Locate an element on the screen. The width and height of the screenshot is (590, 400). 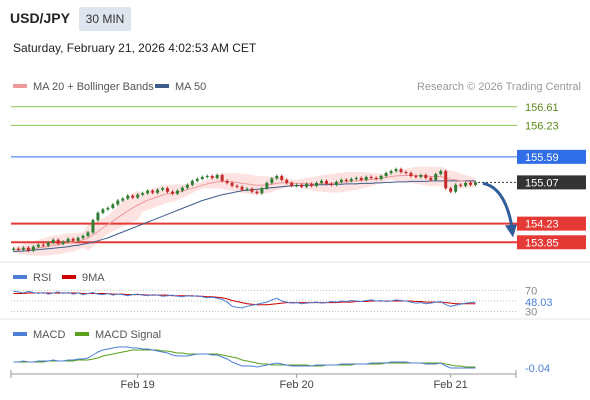
x-axis-tick-label: Feb 21 is located at coordinates (451, 385).